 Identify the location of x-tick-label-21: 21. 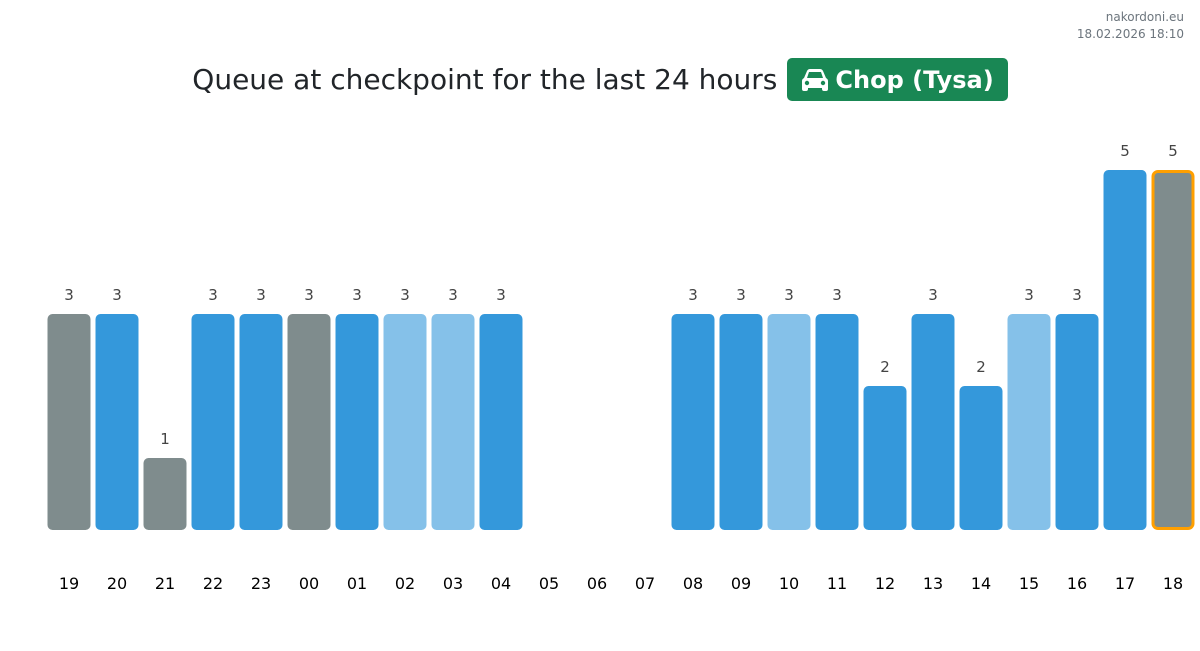
(165, 583).